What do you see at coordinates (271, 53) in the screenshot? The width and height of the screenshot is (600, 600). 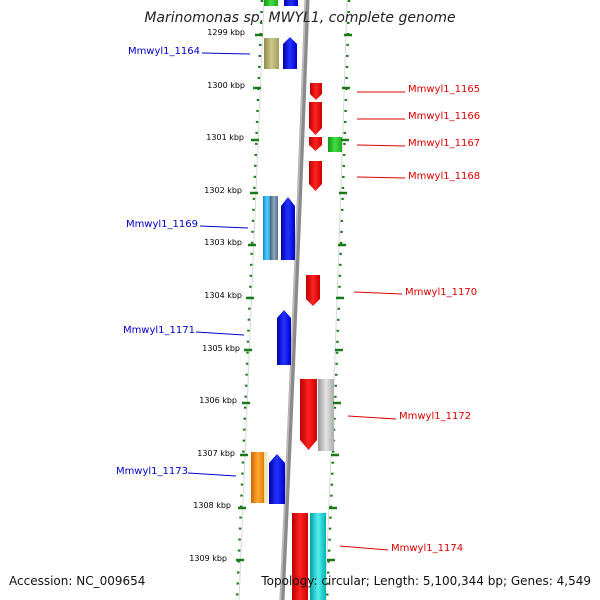 I see `gene-1164-olive` at bounding box center [271, 53].